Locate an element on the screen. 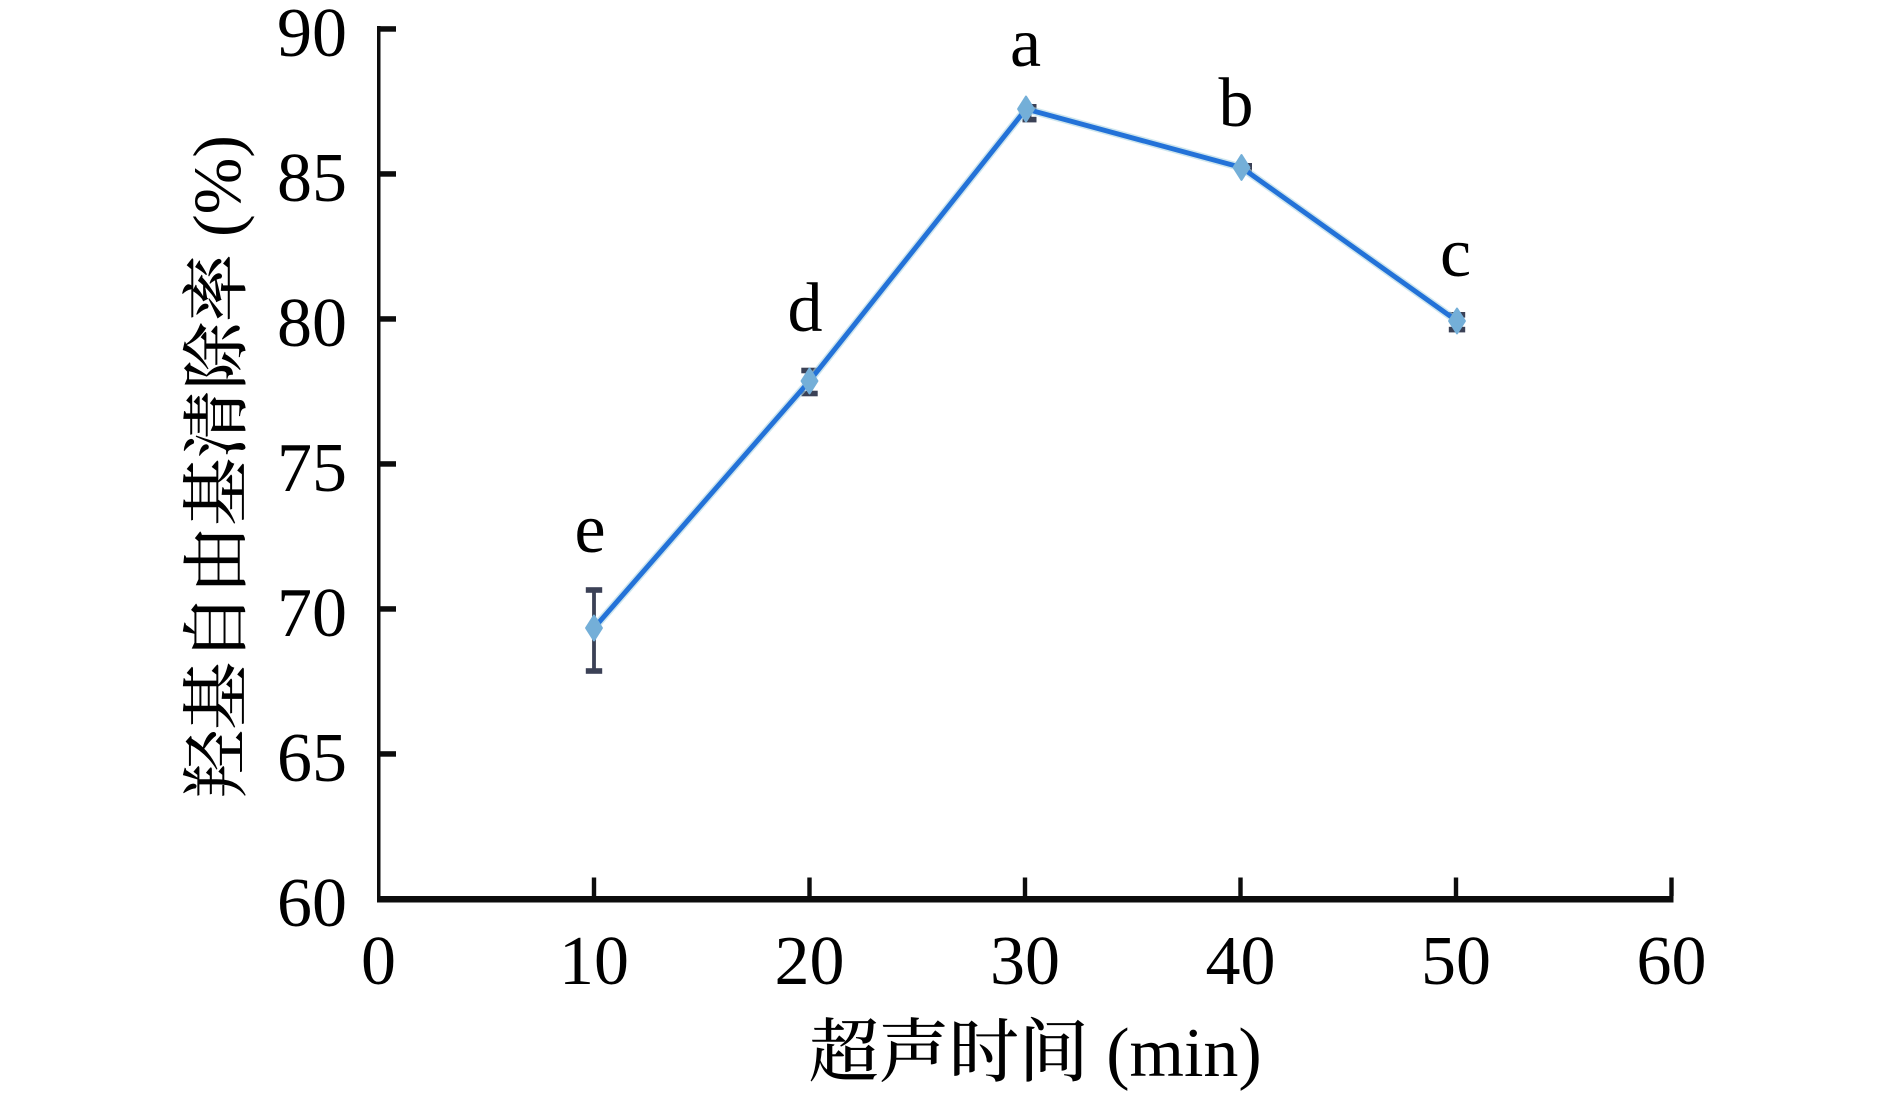 The image size is (1890, 1094). svg-text: 75 is located at coordinates (312, 468).